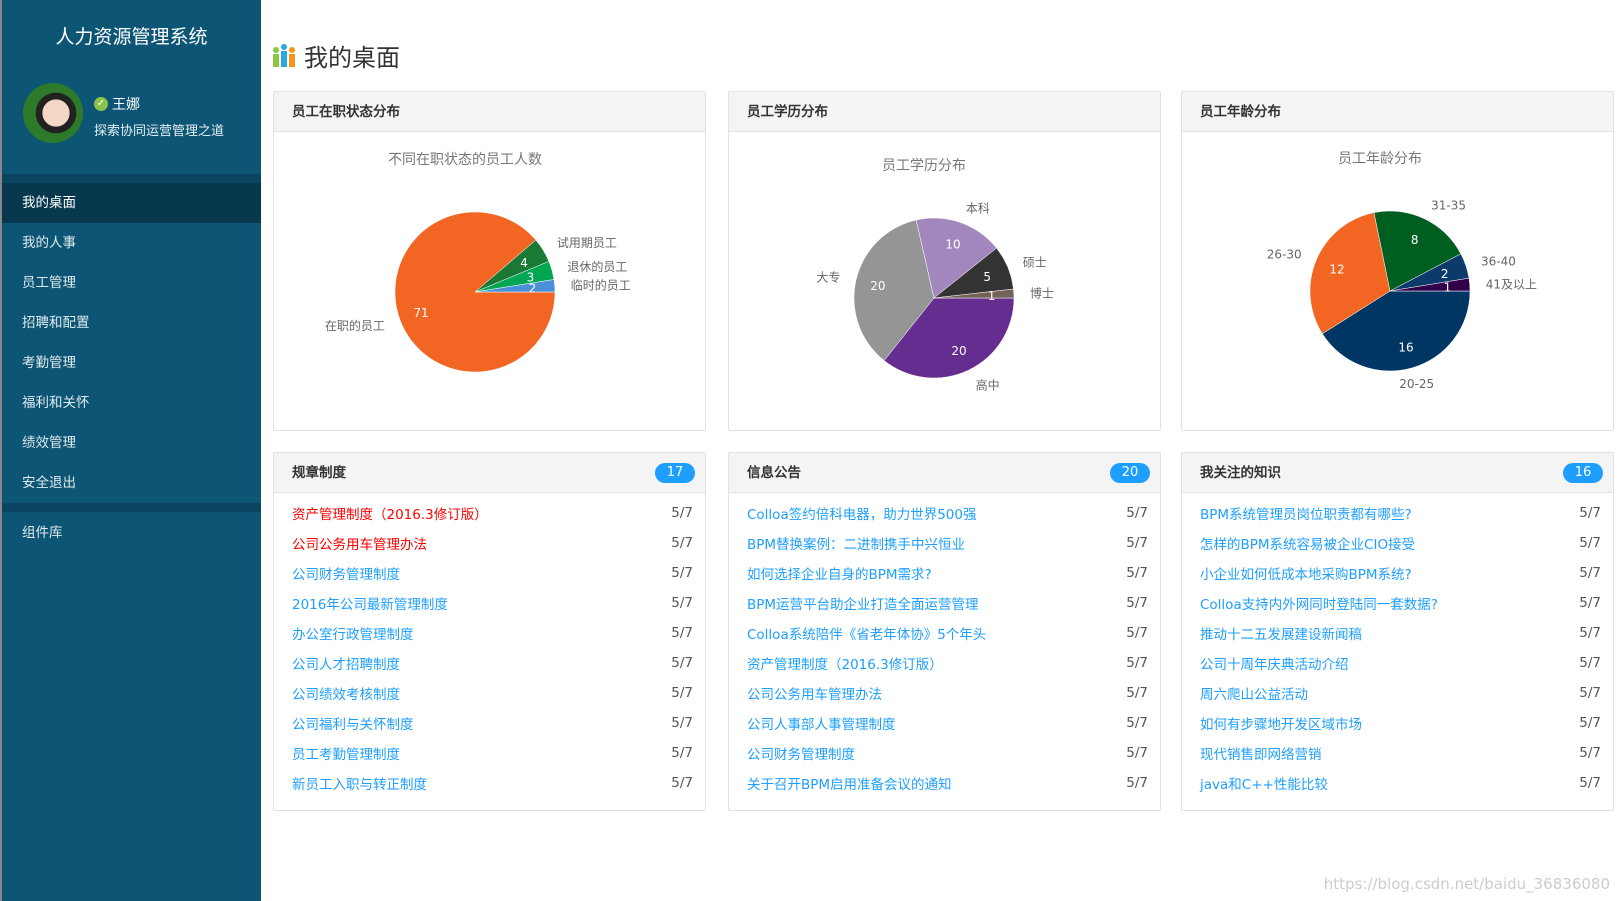 The width and height of the screenshot is (1618, 901). What do you see at coordinates (49, 483) in the screenshot?
I see `sidebar-item: 安全退出` at bounding box center [49, 483].